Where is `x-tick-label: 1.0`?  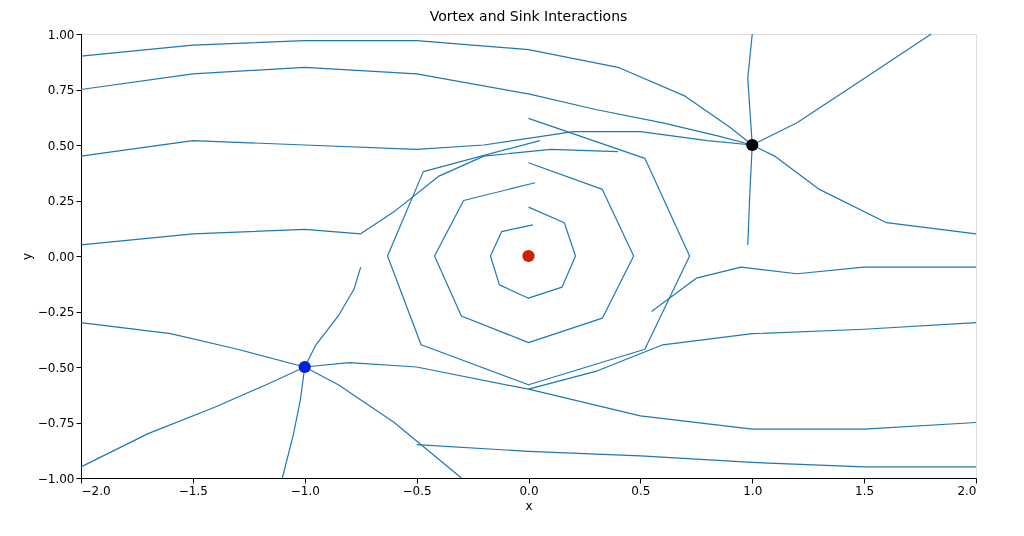 x-tick-label: 1.0 is located at coordinates (753, 490).